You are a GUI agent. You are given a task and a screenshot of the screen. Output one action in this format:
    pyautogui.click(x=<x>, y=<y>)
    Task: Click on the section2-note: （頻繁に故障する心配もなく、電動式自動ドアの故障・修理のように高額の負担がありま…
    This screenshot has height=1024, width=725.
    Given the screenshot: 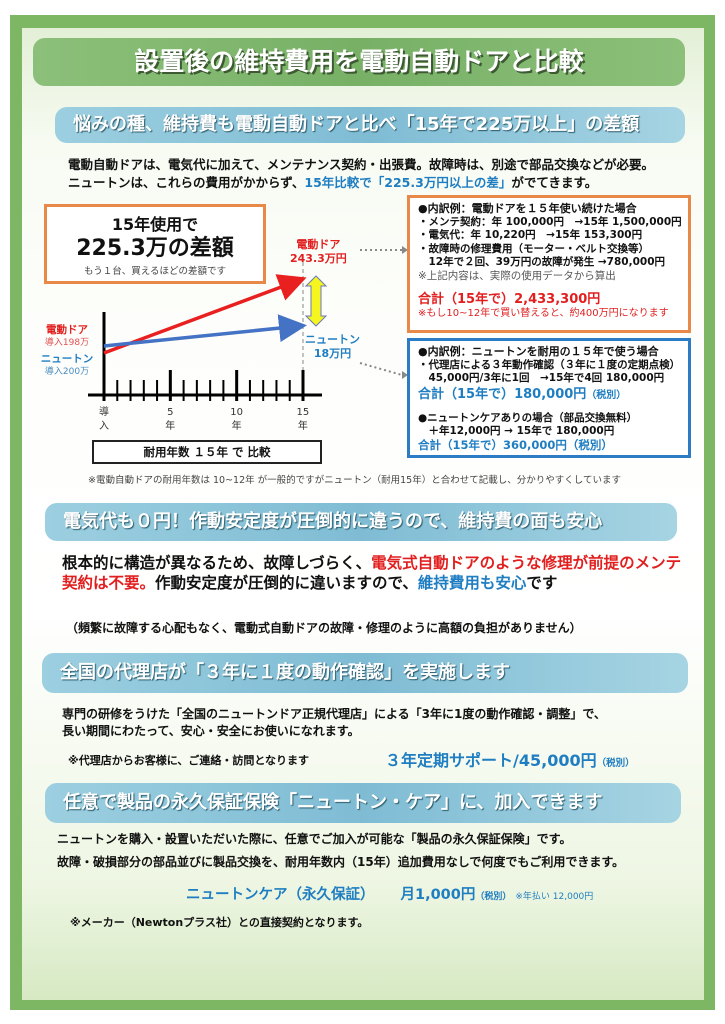 What is the action you would take?
    pyautogui.click(x=324, y=628)
    